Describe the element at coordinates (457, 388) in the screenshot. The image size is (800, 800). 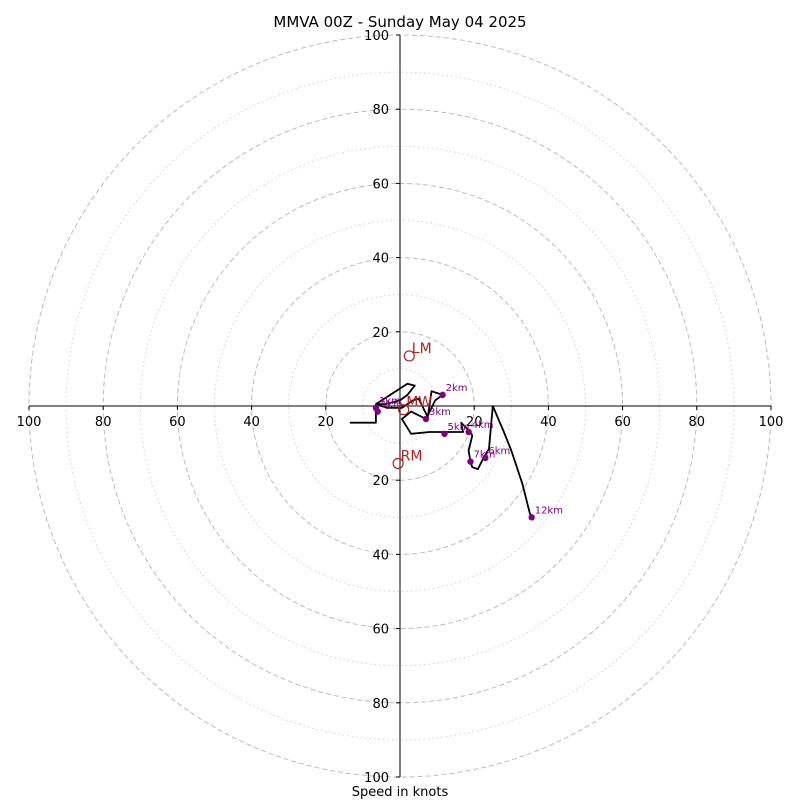
I see `height-label-2km: 2km` at that location.